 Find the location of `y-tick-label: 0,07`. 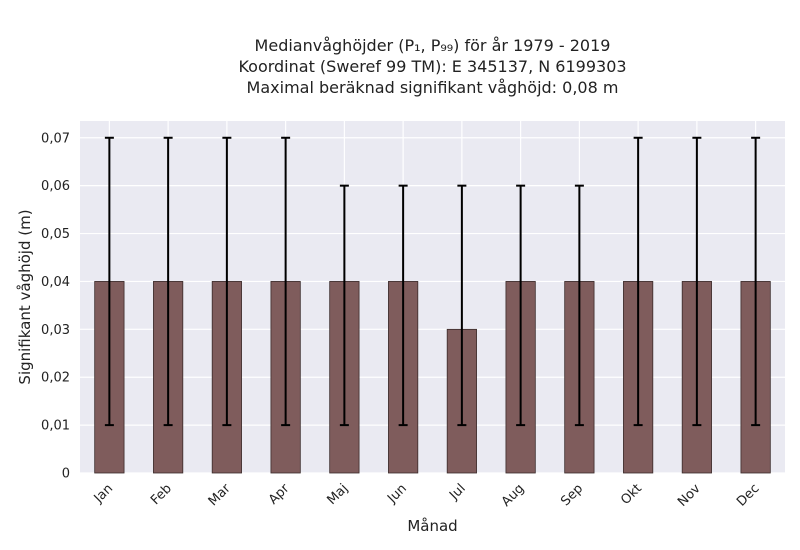

y-tick-label: 0,07 is located at coordinates (55, 138).